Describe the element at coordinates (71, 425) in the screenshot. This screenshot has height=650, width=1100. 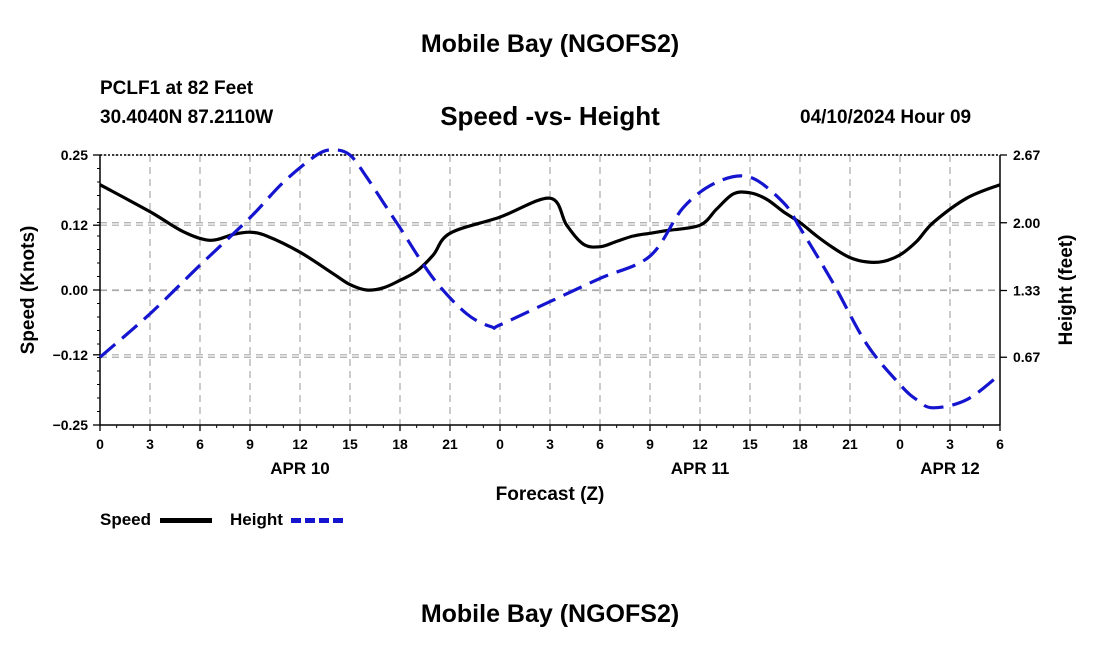
I see `y-tick-label: −0.25` at that location.